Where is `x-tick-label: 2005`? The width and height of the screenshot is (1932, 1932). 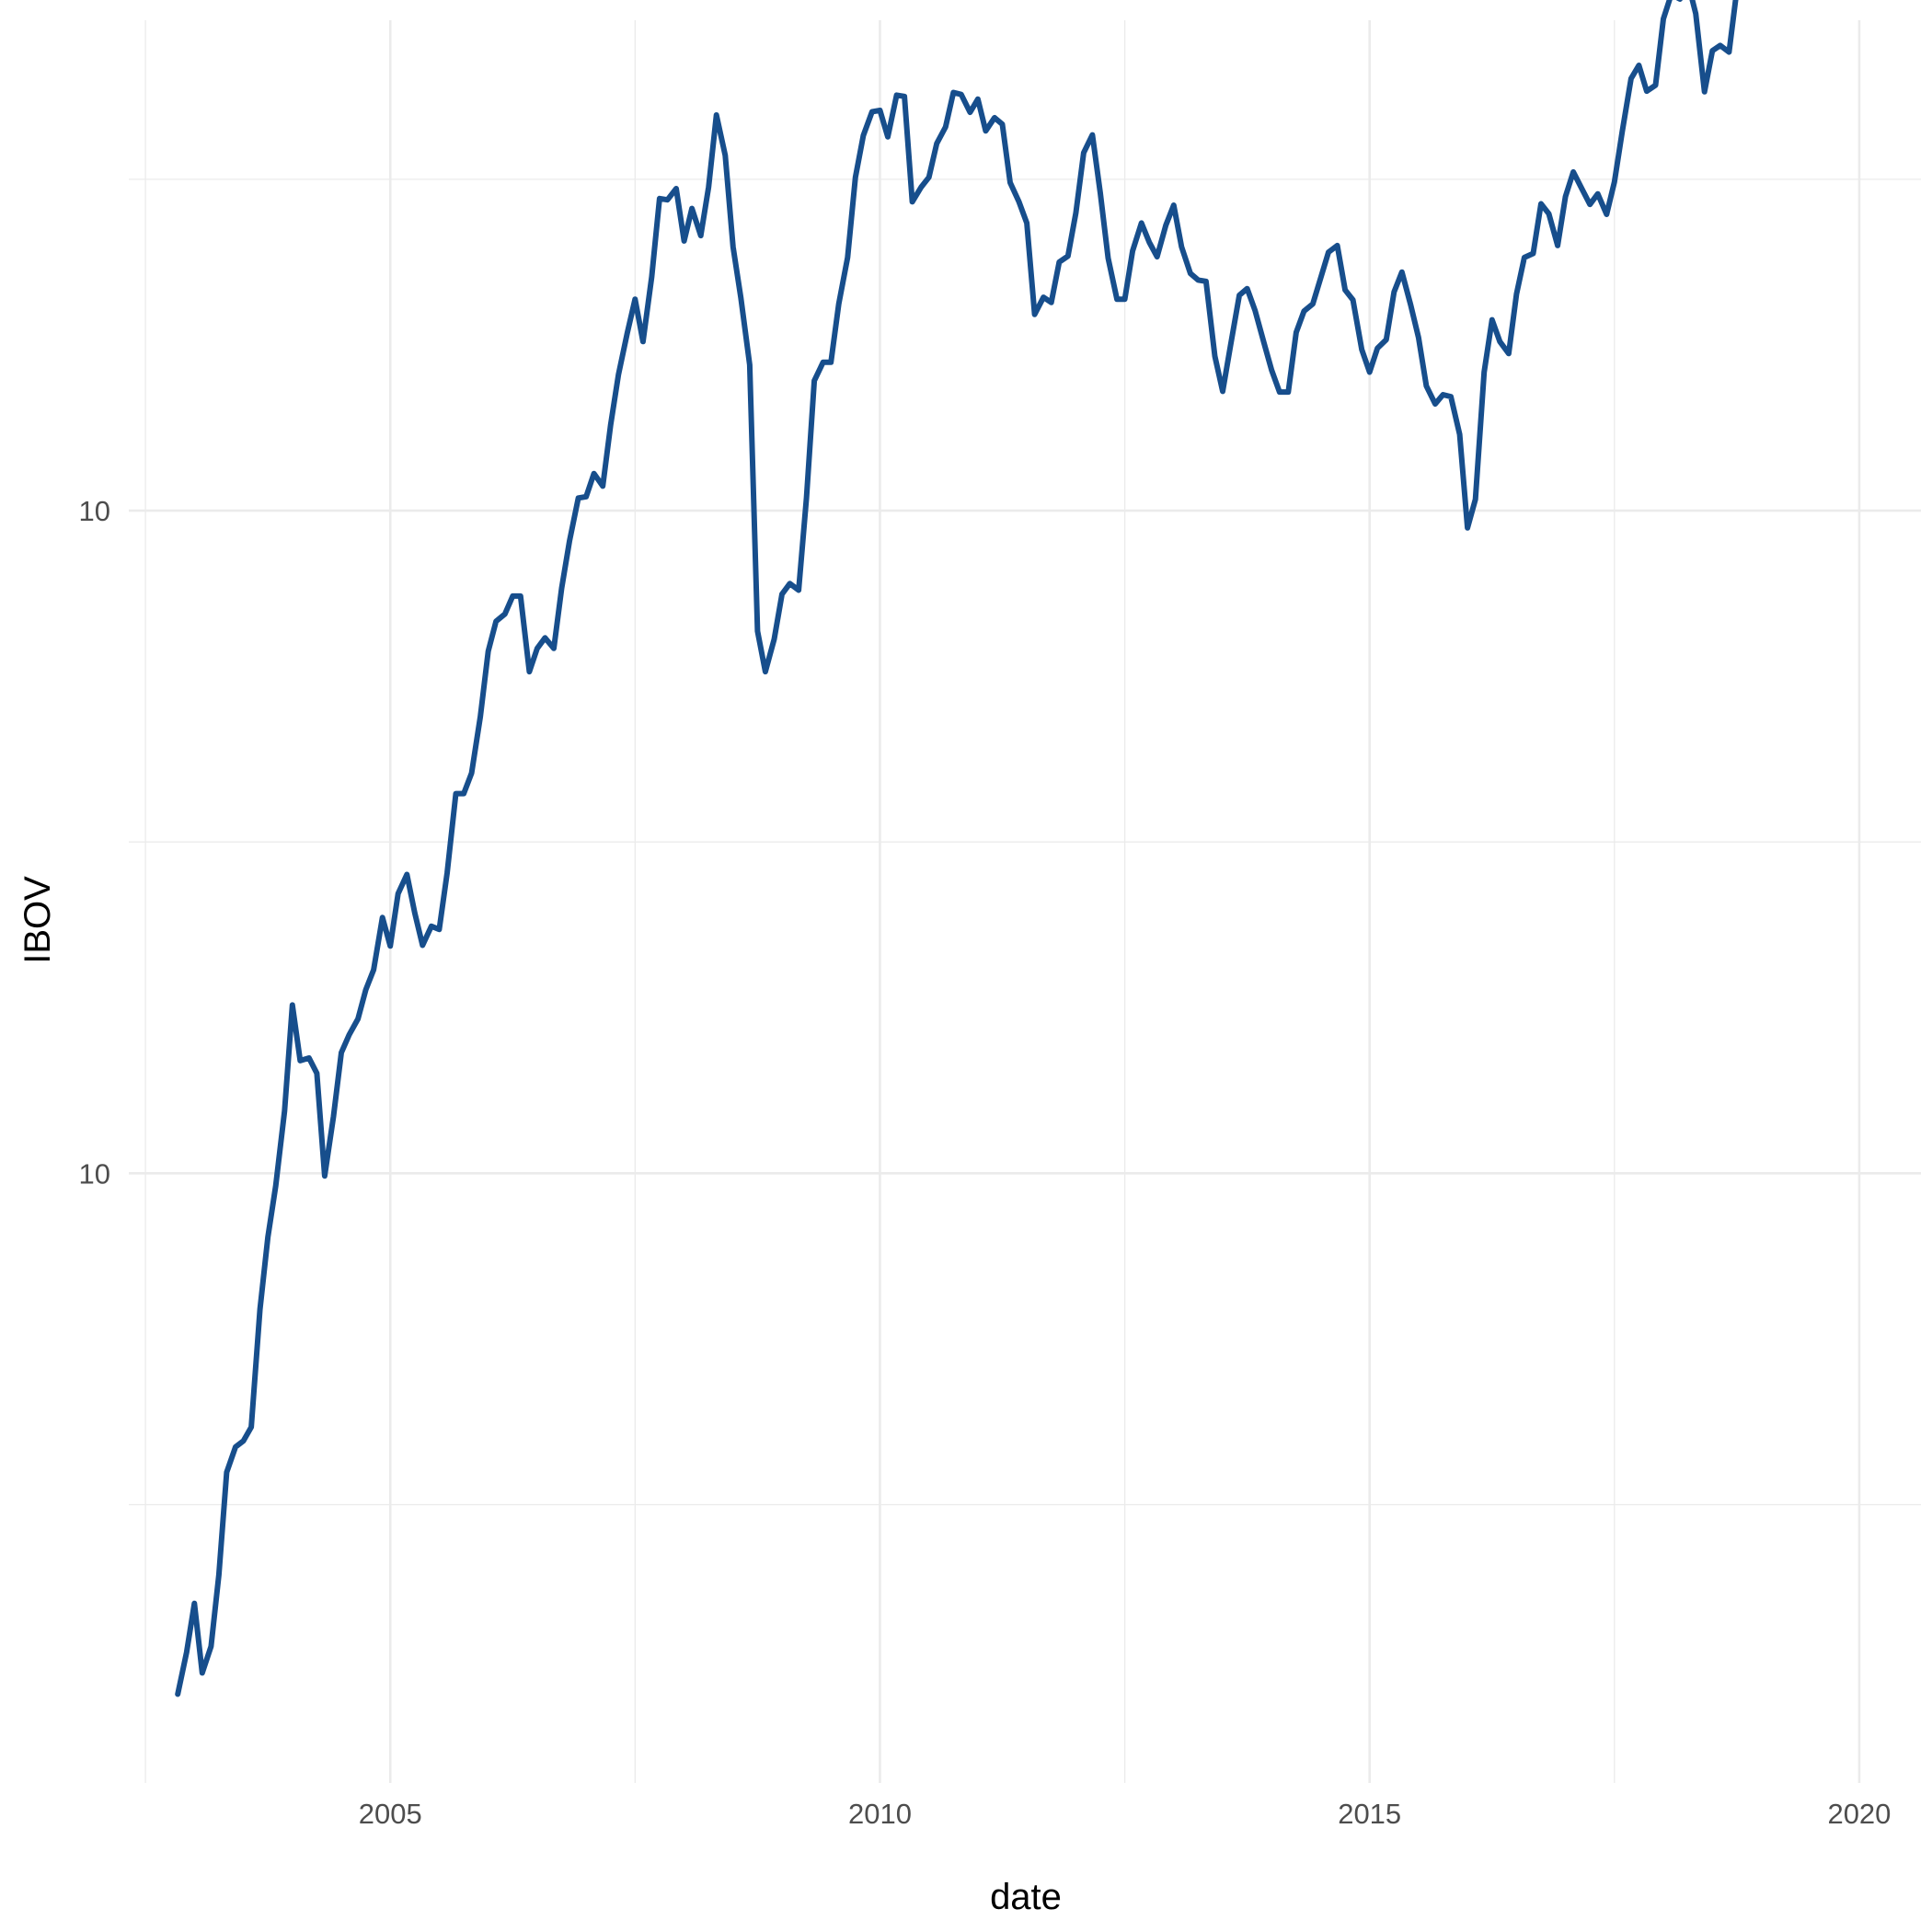 x-tick-label: 2005 is located at coordinates (390, 1814).